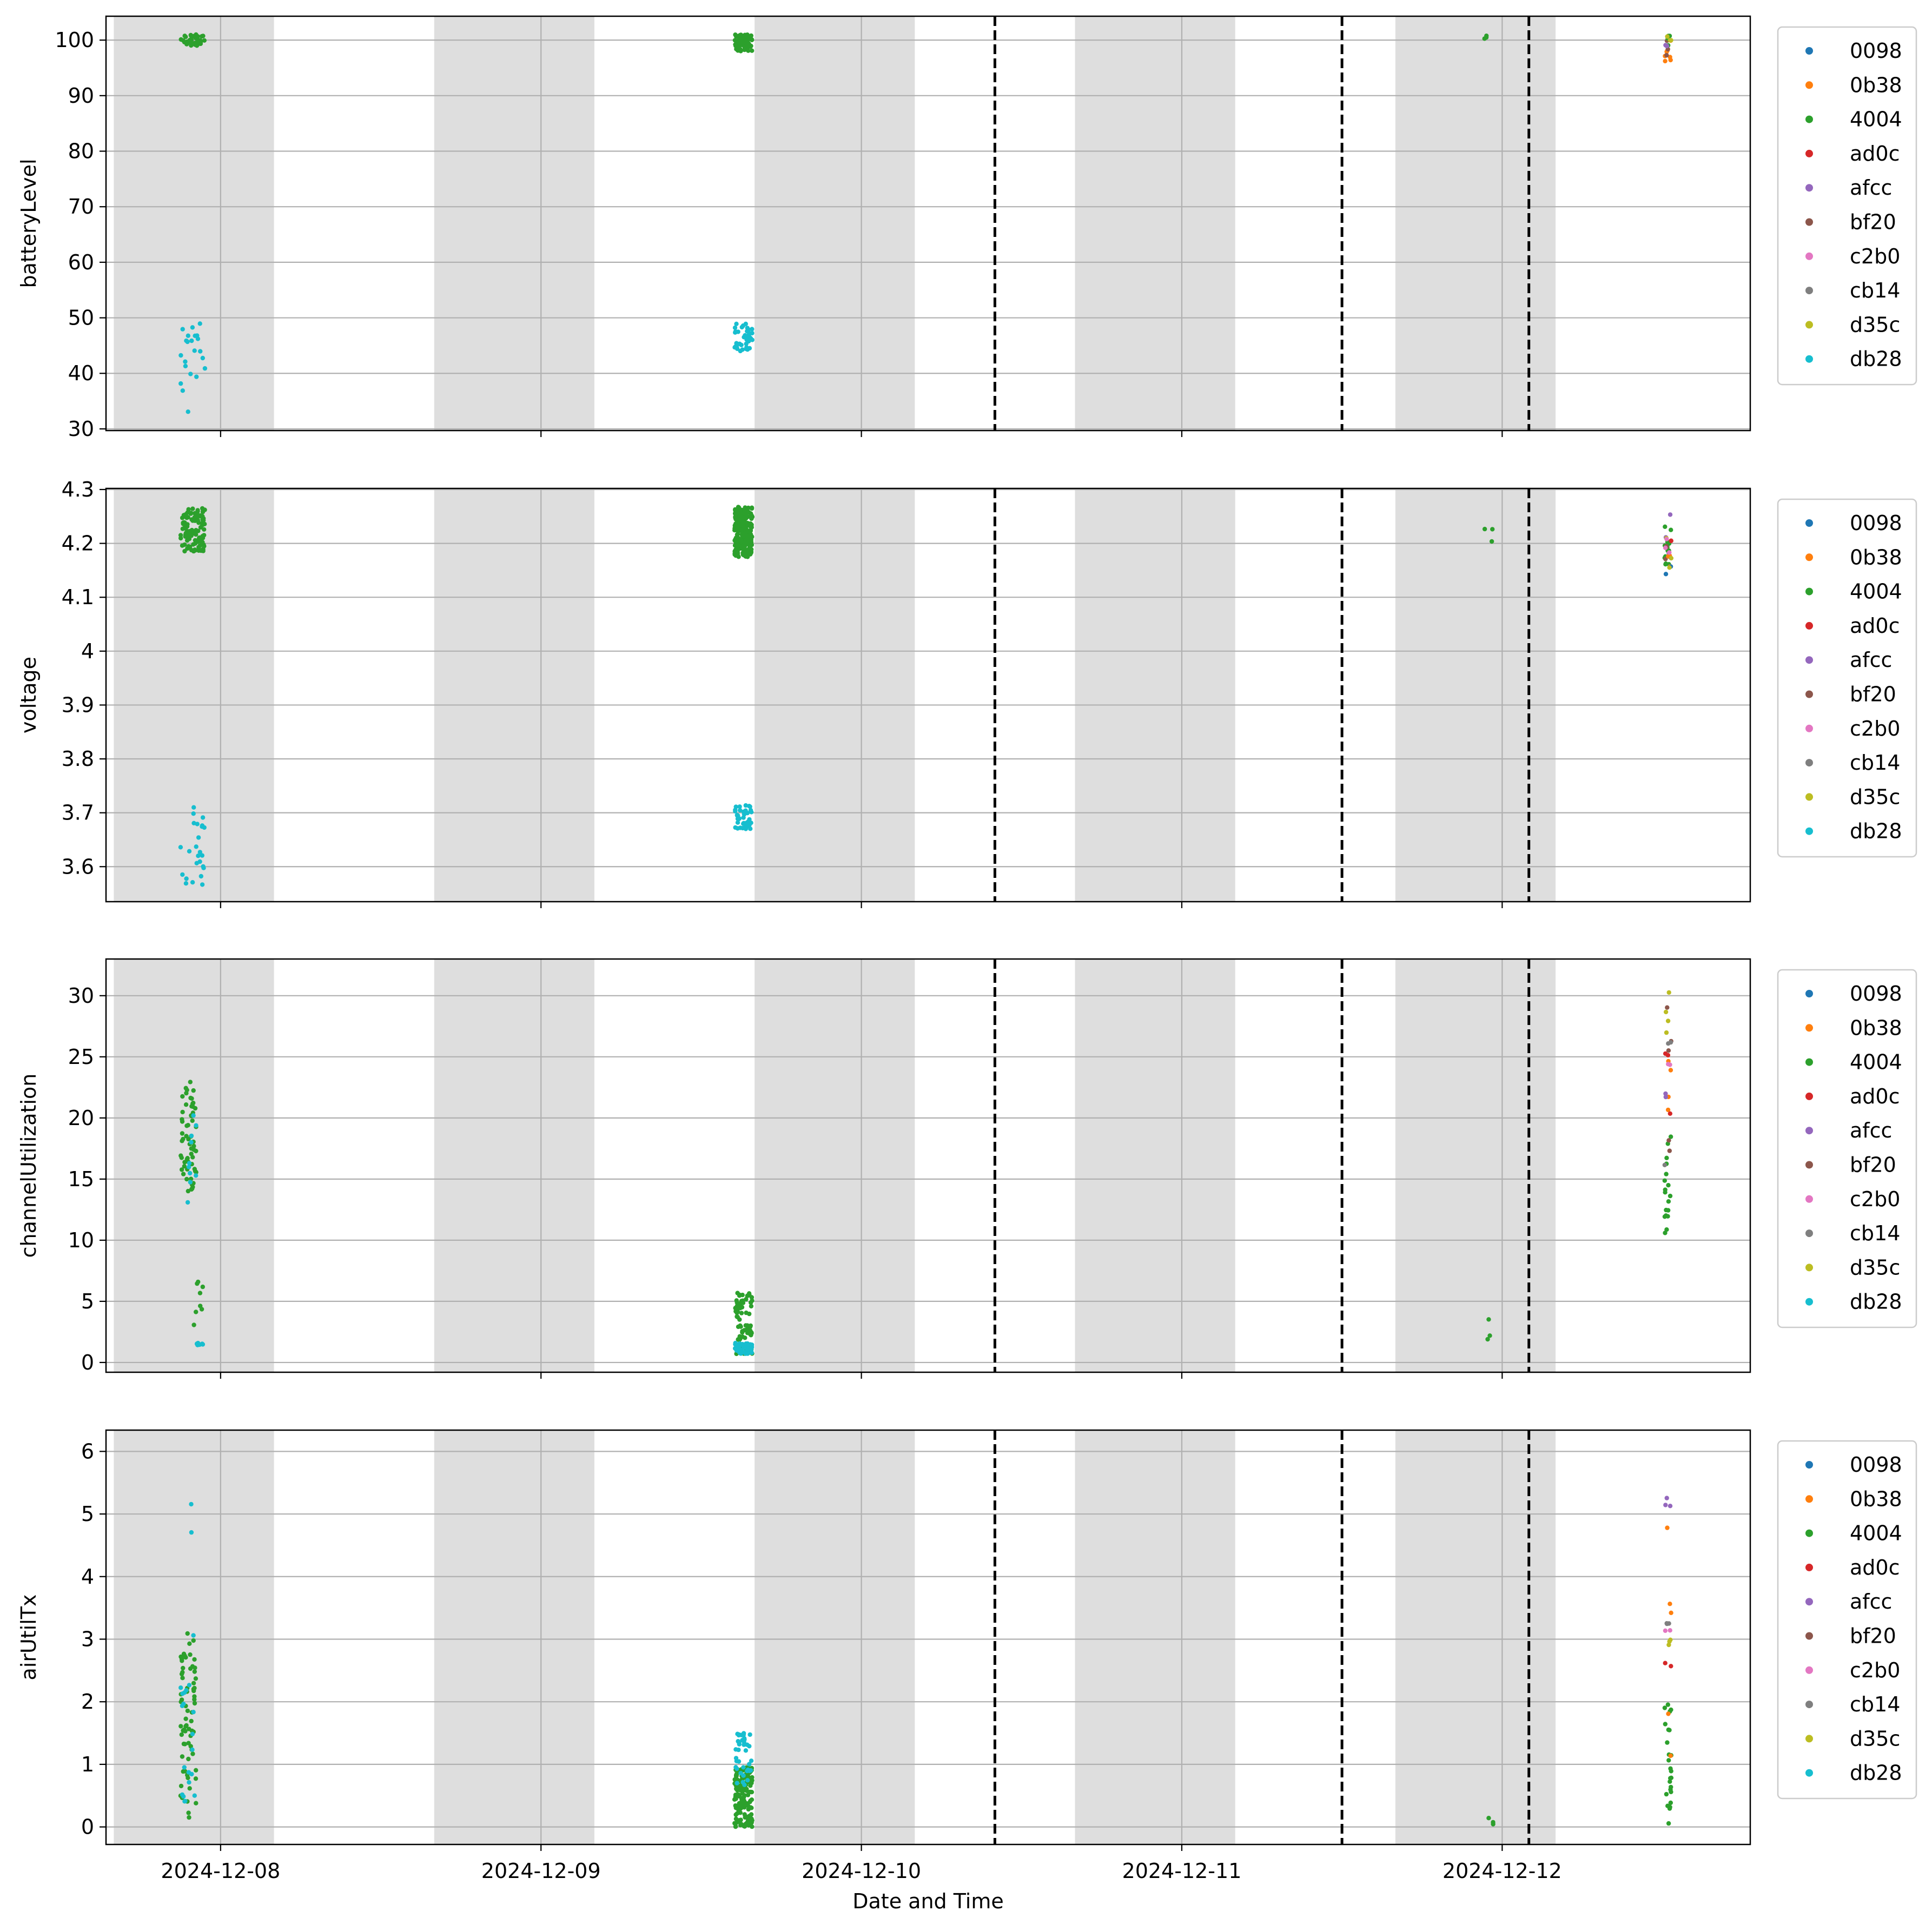 The height and width of the screenshot is (1931, 1932). What do you see at coordinates (1671, 540) in the screenshot?
I see `data-point-ad0c` at bounding box center [1671, 540].